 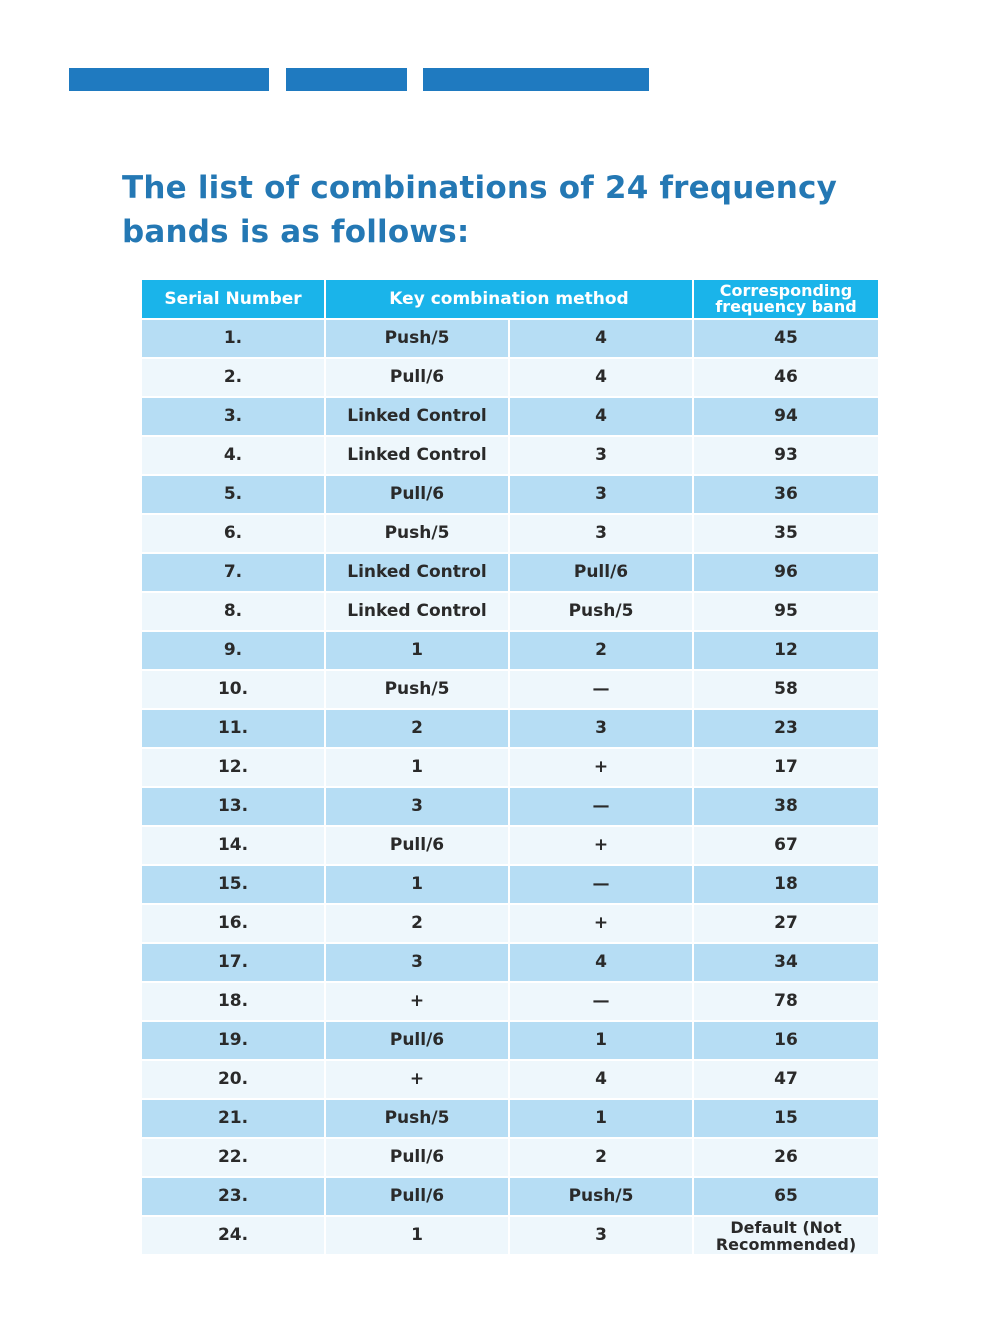 I want to click on frequency-band-cell: 67, so click(x=785, y=845).